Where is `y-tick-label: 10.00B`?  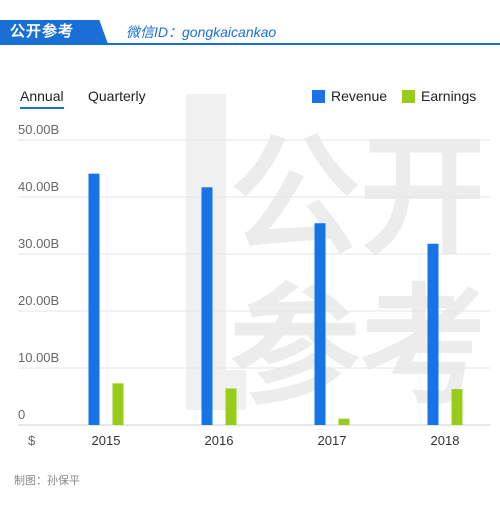
y-tick-label: 10.00B is located at coordinates (38, 357).